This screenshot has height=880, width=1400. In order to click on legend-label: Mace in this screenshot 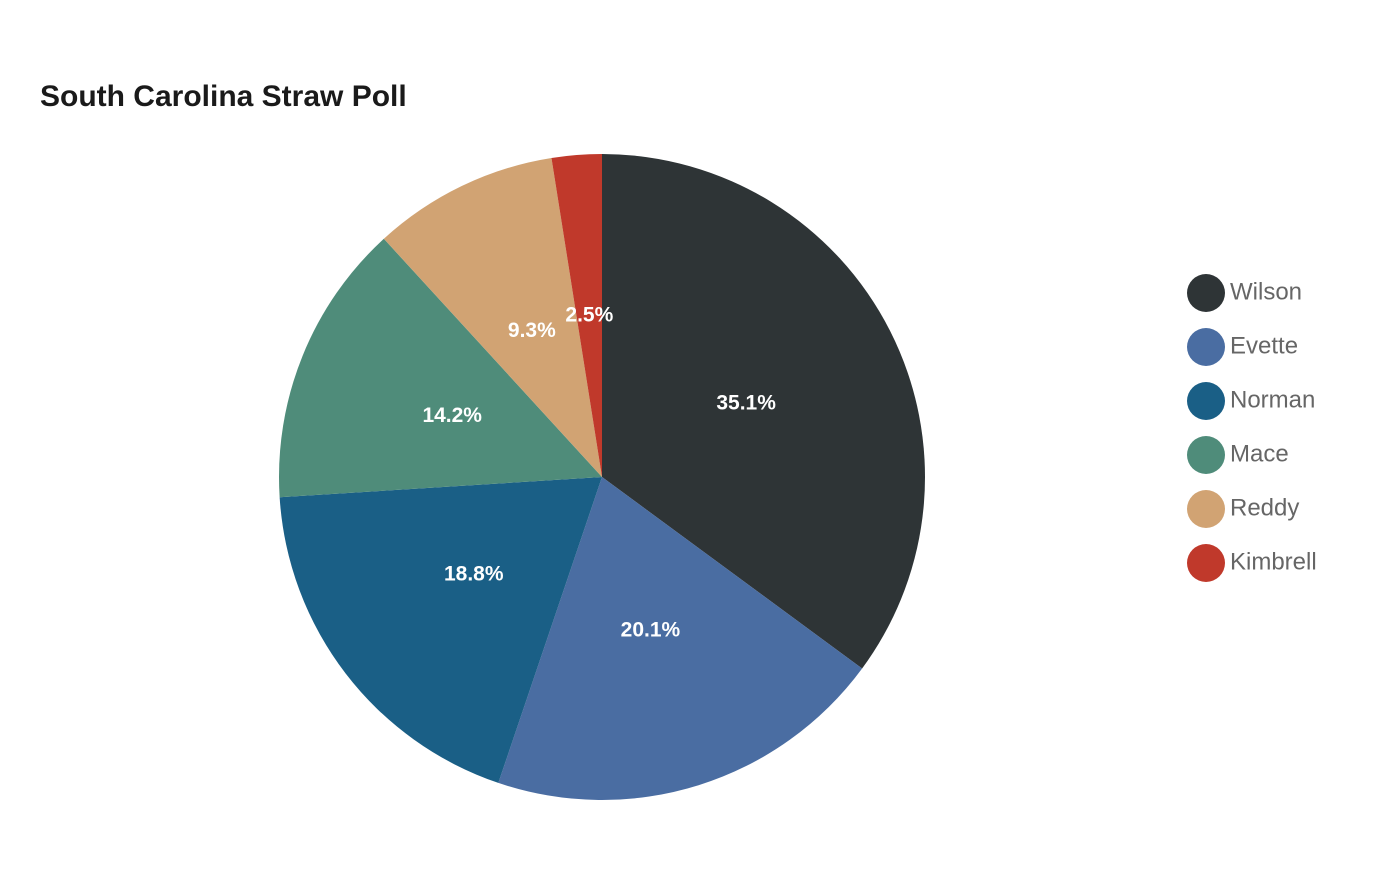, I will do `click(1259, 453)`.